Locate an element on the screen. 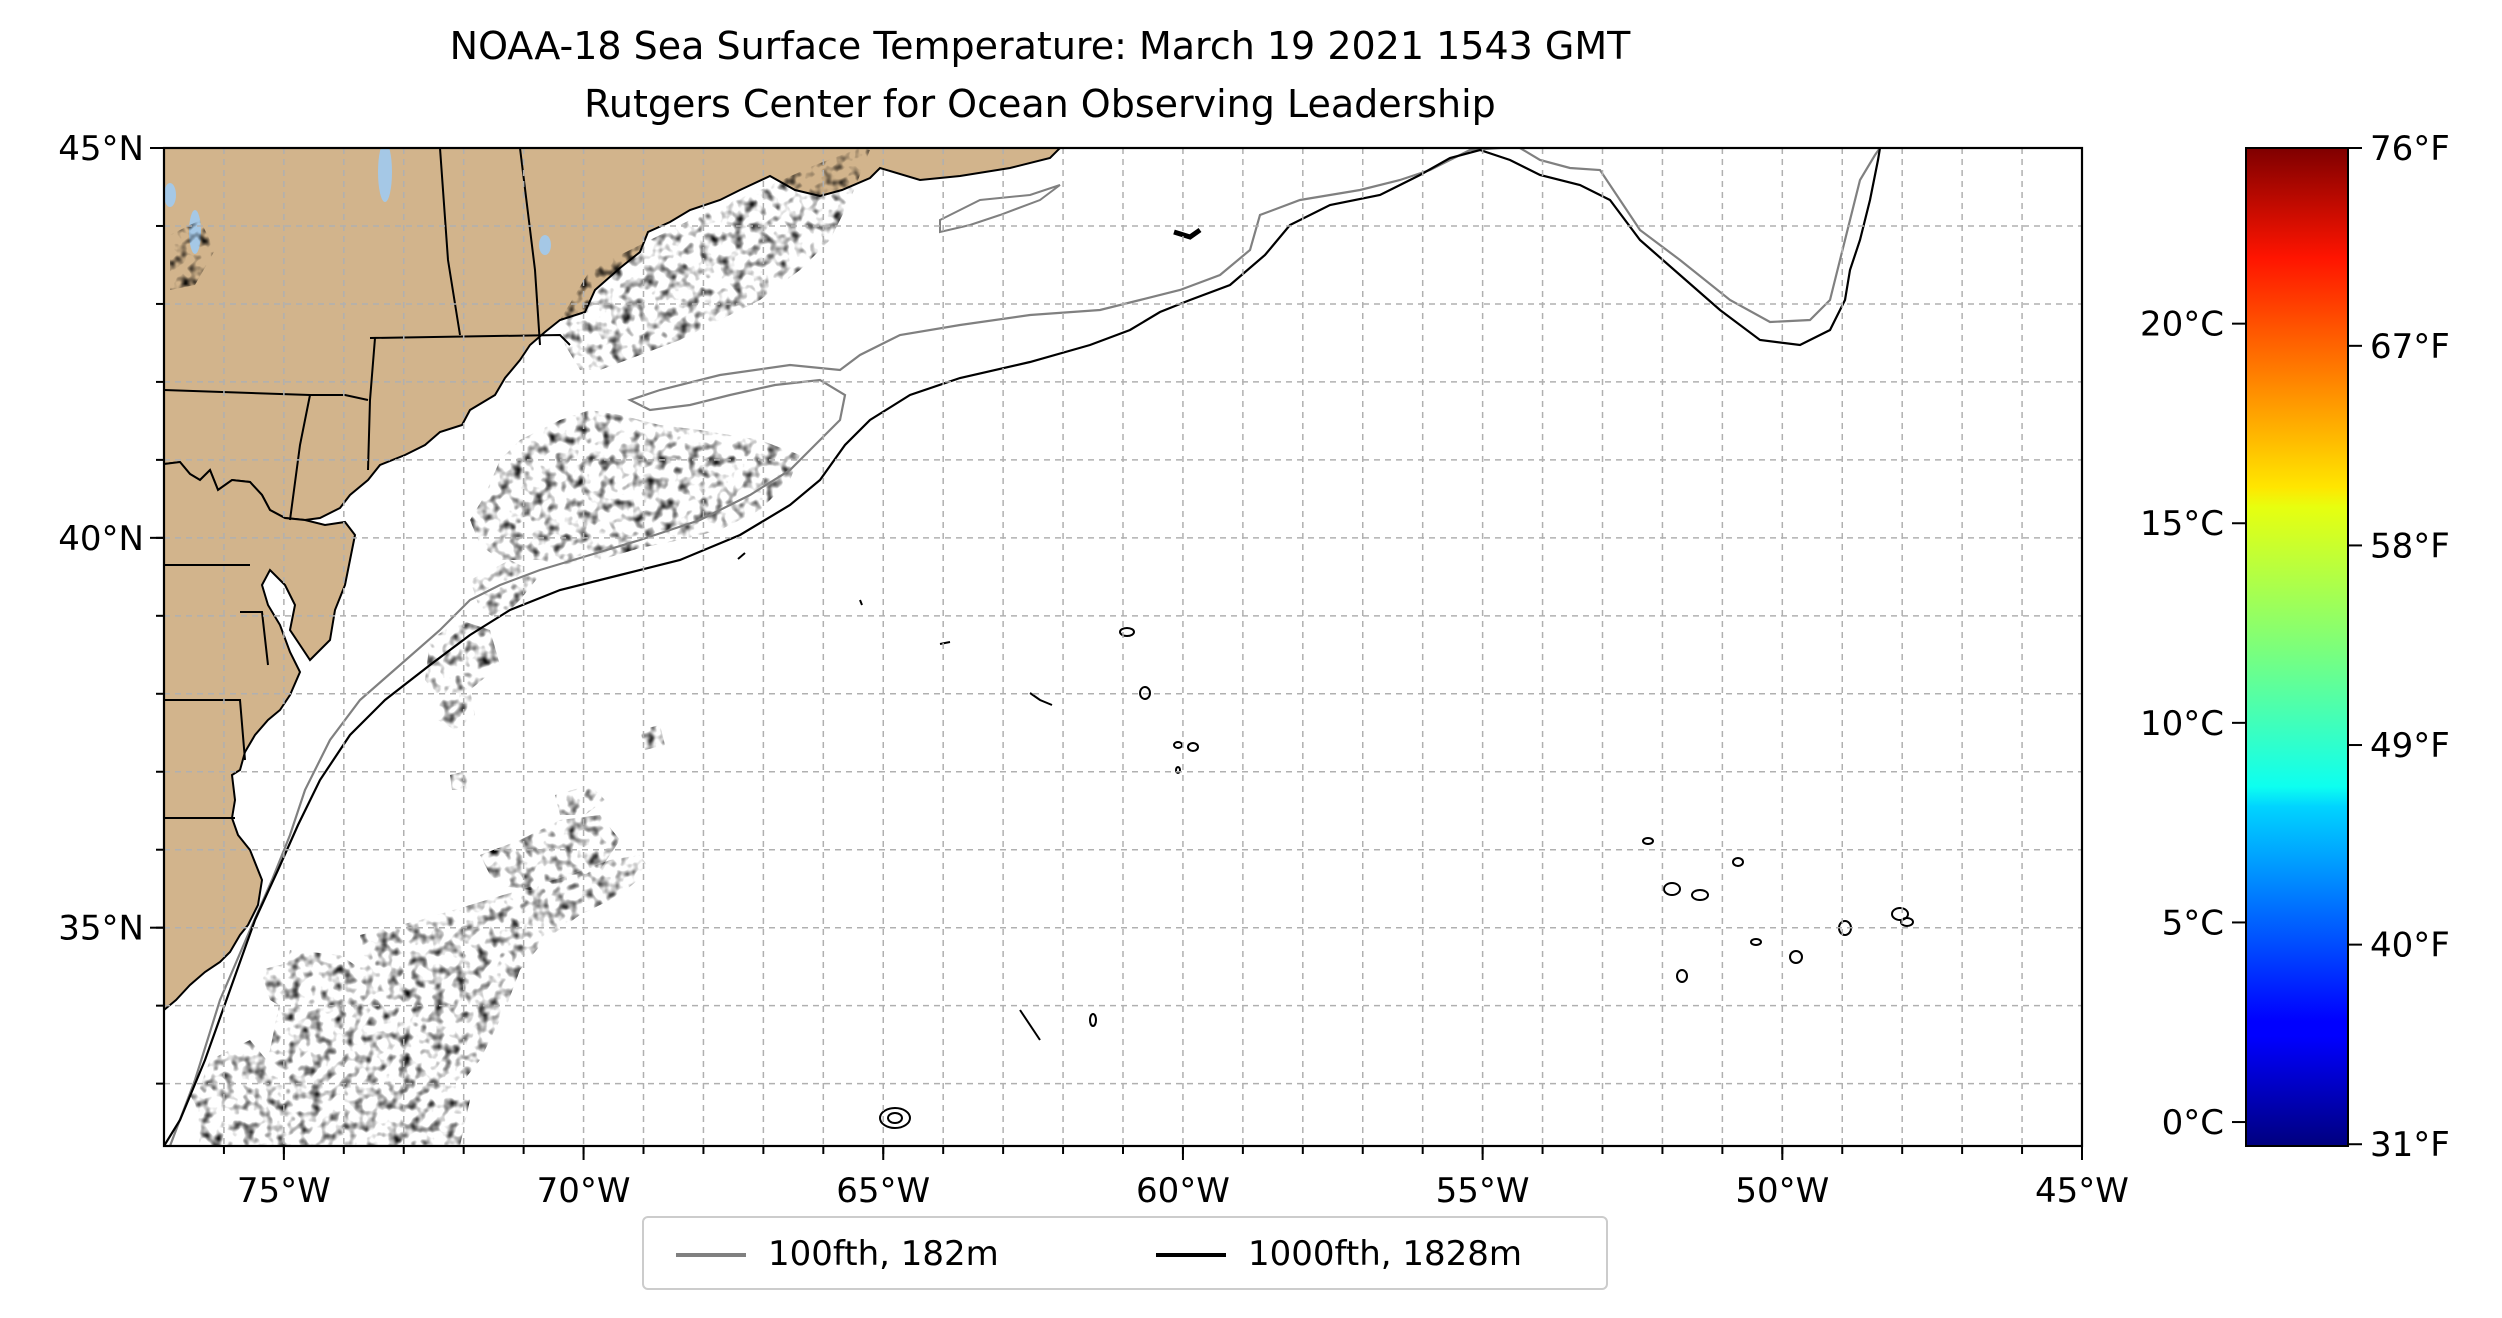 The width and height of the screenshot is (2502, 1318). colorbar-celsius-label: 20°C is located at coordinates (2182, 325).